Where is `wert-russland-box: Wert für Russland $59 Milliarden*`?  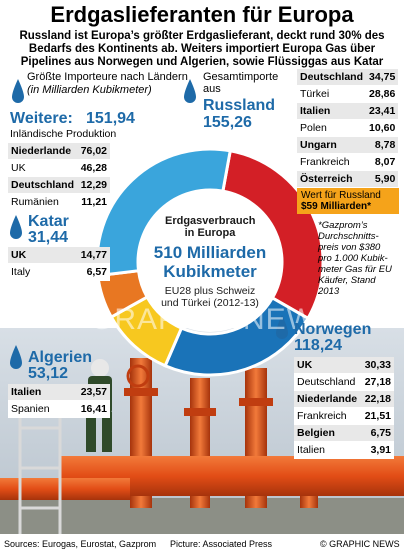 wert-russland-box: Wert für Russland $59 Milliarden* is located at coordinates (348, 201).